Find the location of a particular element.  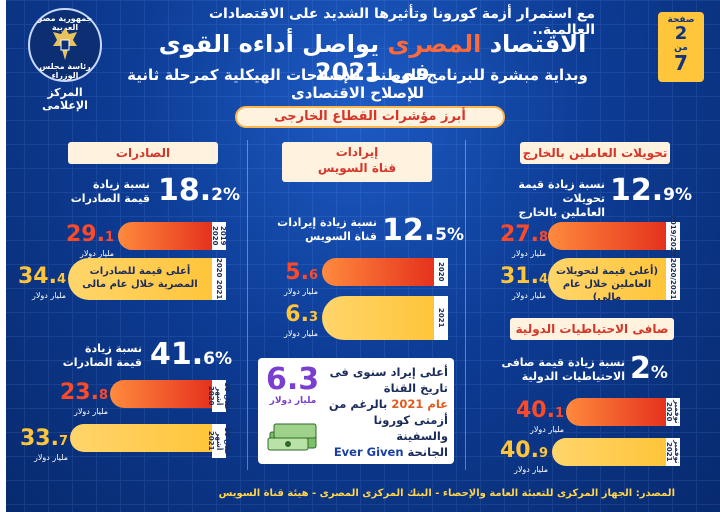

exports-pct-1-label: نسبة زيادة قيمة الصادرات is located at coordinates (110, 191).